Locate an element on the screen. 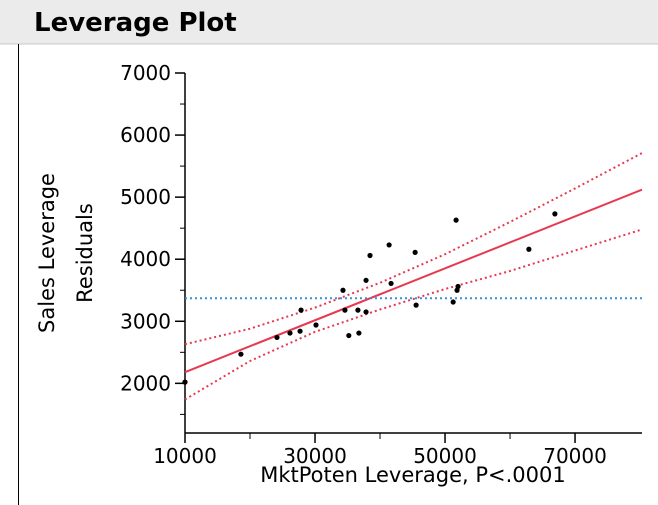 This screenshot has height=505, width=658. x-tick-label: 70000 is located at coordinates (575, 456).